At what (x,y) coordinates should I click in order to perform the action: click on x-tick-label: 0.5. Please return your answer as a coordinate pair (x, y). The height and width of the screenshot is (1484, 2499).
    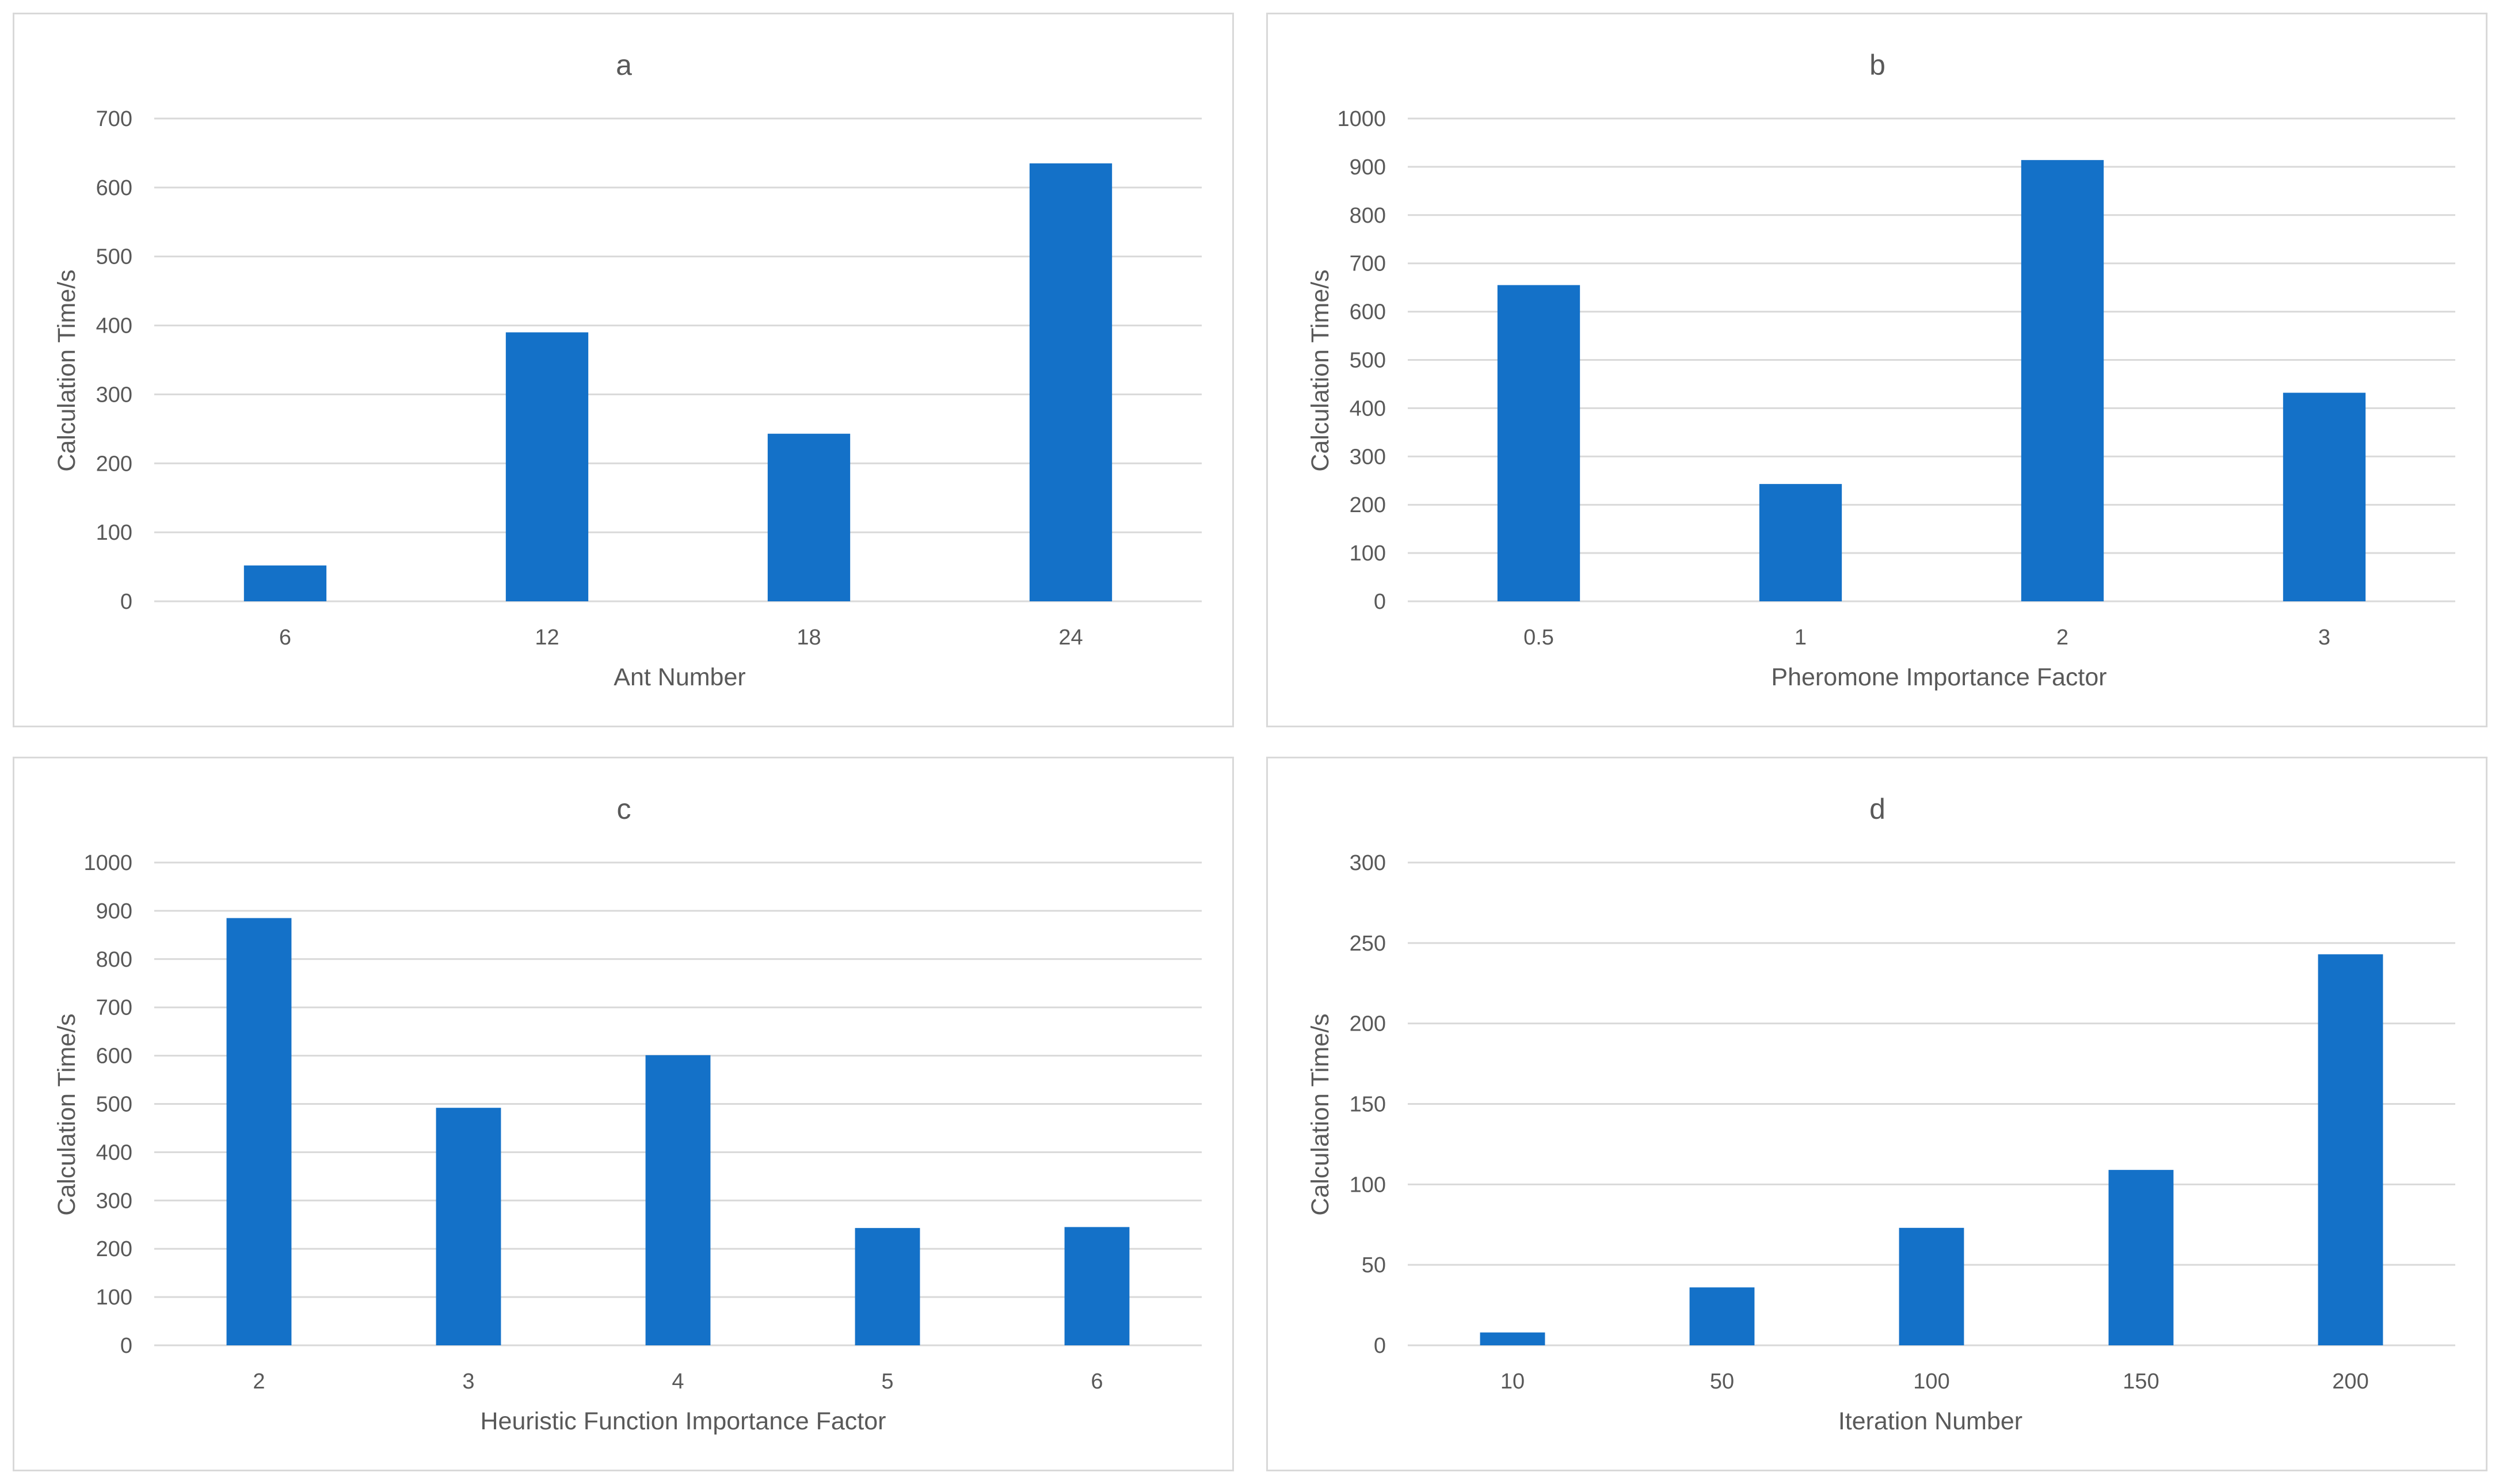
    Looking at the image, I should click on (1538, 637).